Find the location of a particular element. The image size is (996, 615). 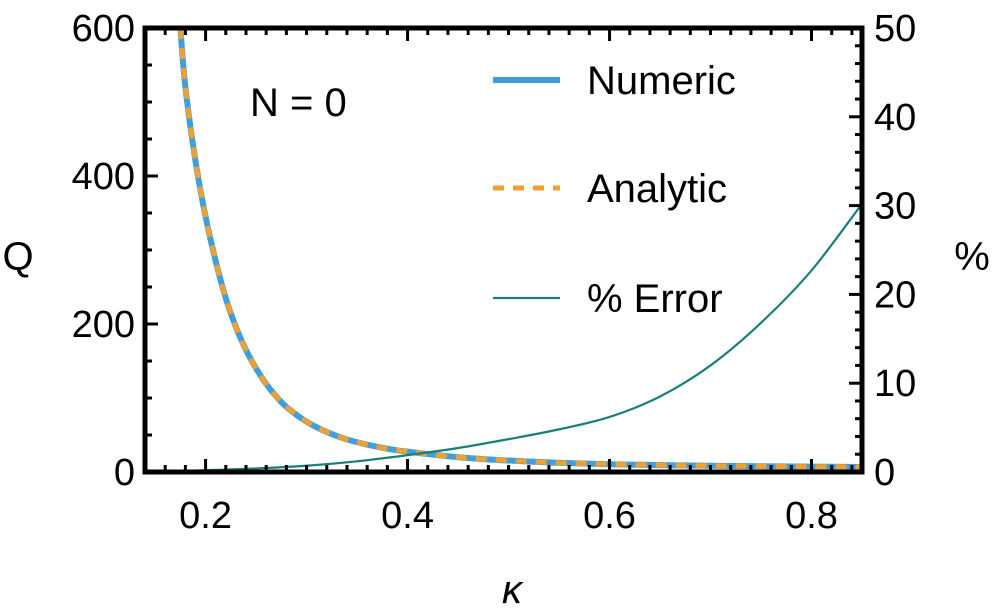

y-right-tick-label: 30 is located at coordinates (895, 207).